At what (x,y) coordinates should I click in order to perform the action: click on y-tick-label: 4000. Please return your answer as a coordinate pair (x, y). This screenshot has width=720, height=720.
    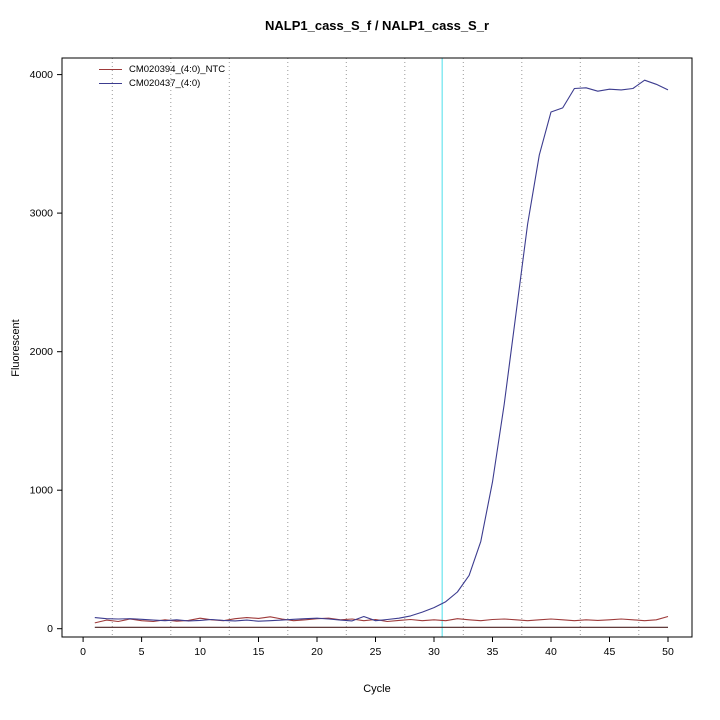
    Looking at the image, I should click on (42, 75).